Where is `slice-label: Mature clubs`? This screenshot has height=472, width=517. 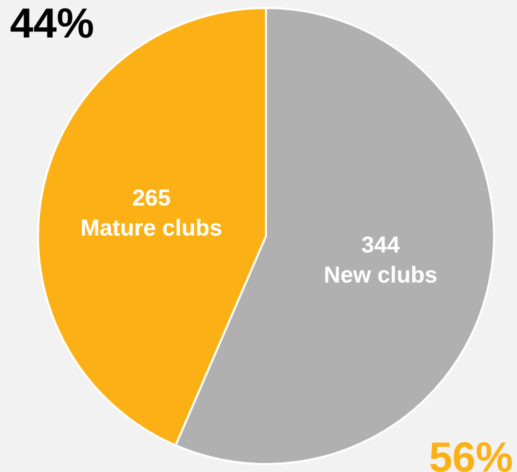 slice-label: Mature clubs is located at coordinates (151, 227).